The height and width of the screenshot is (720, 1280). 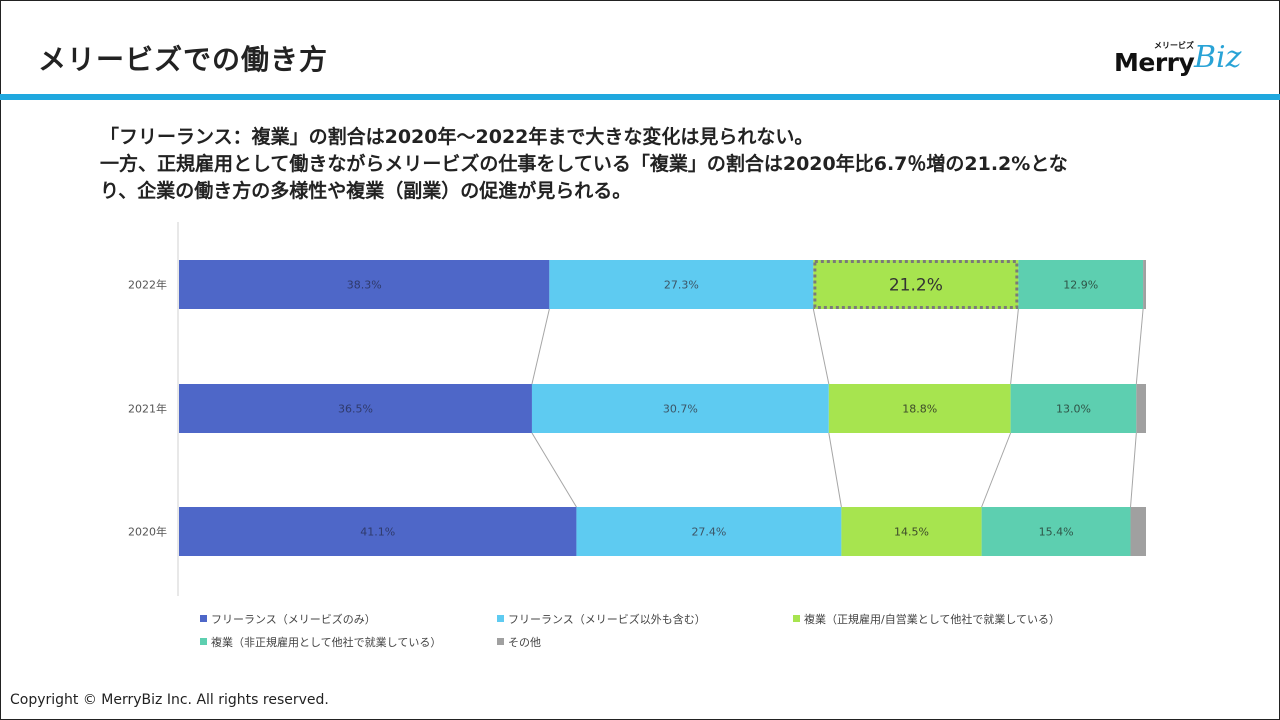 I want to click on legend-label: フリーランス（メリービズのみ）, so click(x=293, y=619).